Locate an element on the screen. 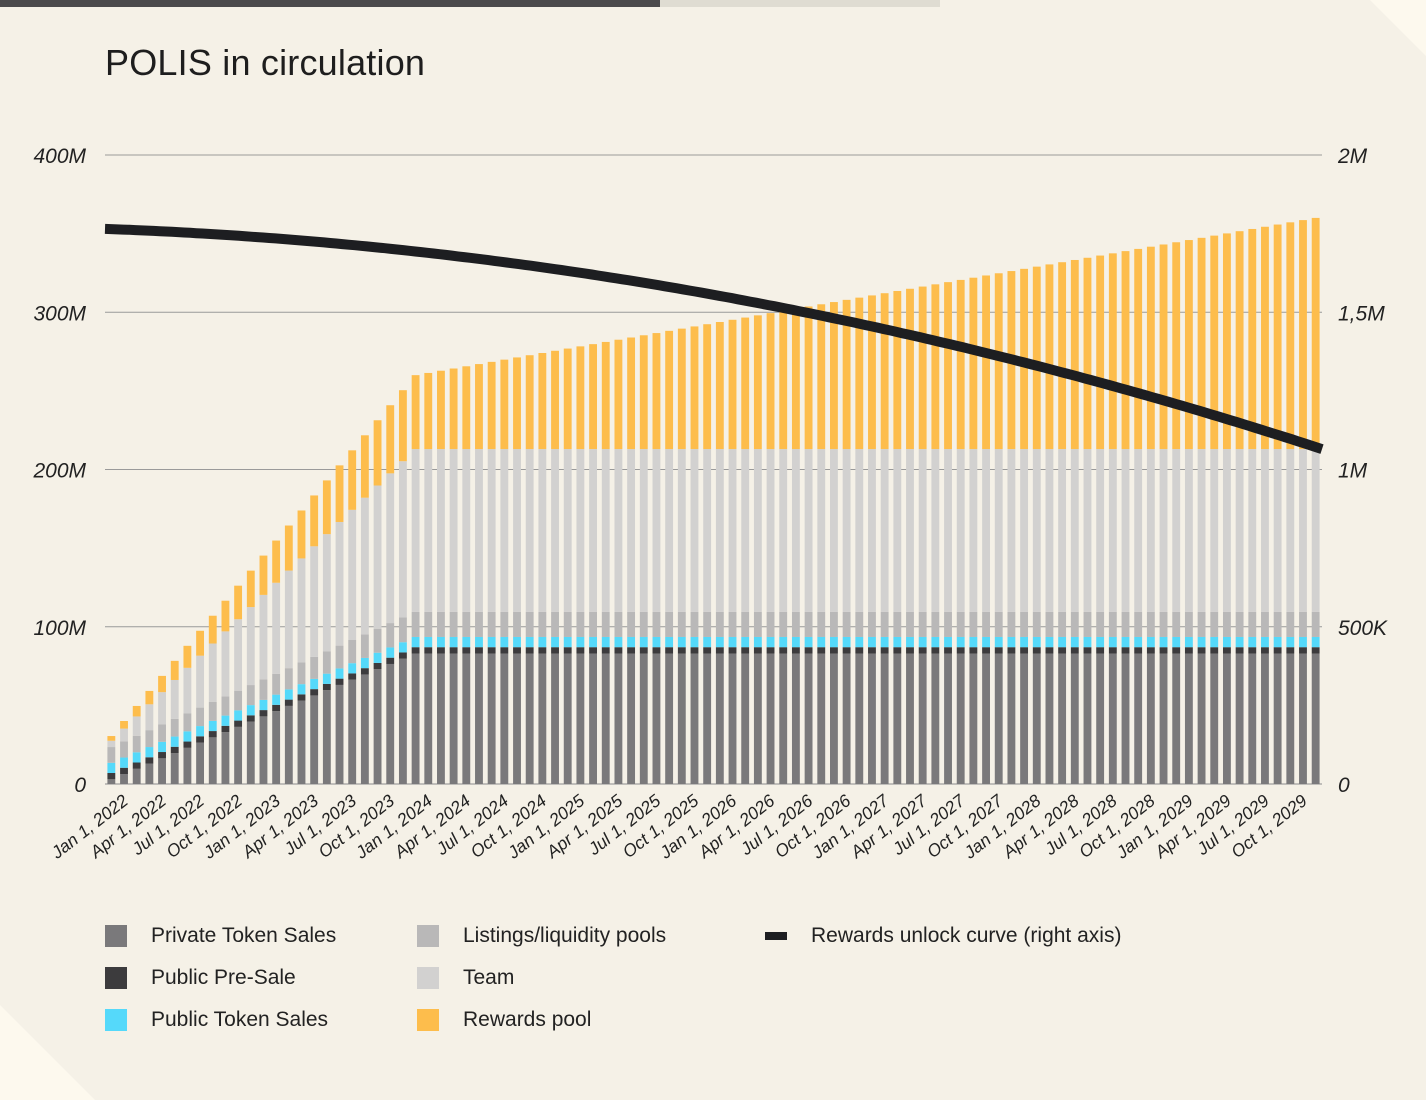  y-left-tick-label: 0 is located at coordinates (80, 785).